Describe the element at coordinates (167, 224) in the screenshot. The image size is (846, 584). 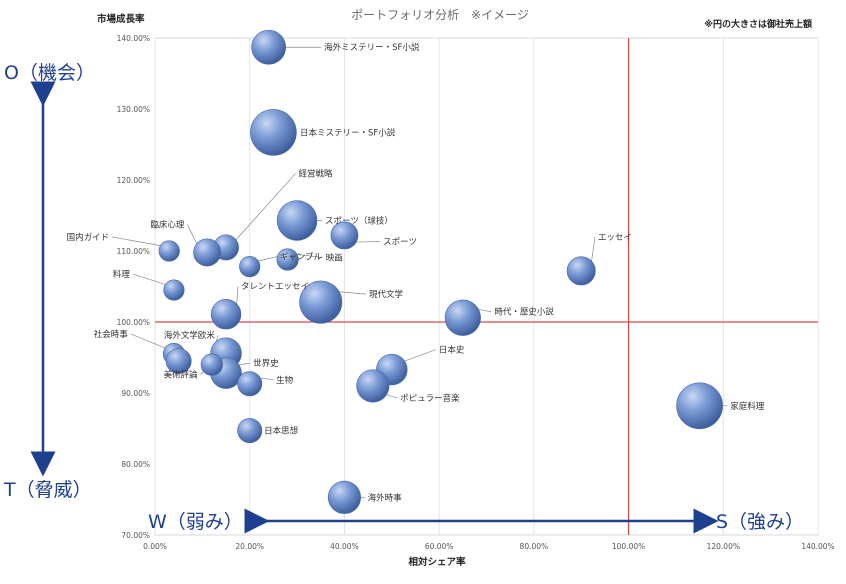
I see `bubble-label: 臨床心理` at that location.